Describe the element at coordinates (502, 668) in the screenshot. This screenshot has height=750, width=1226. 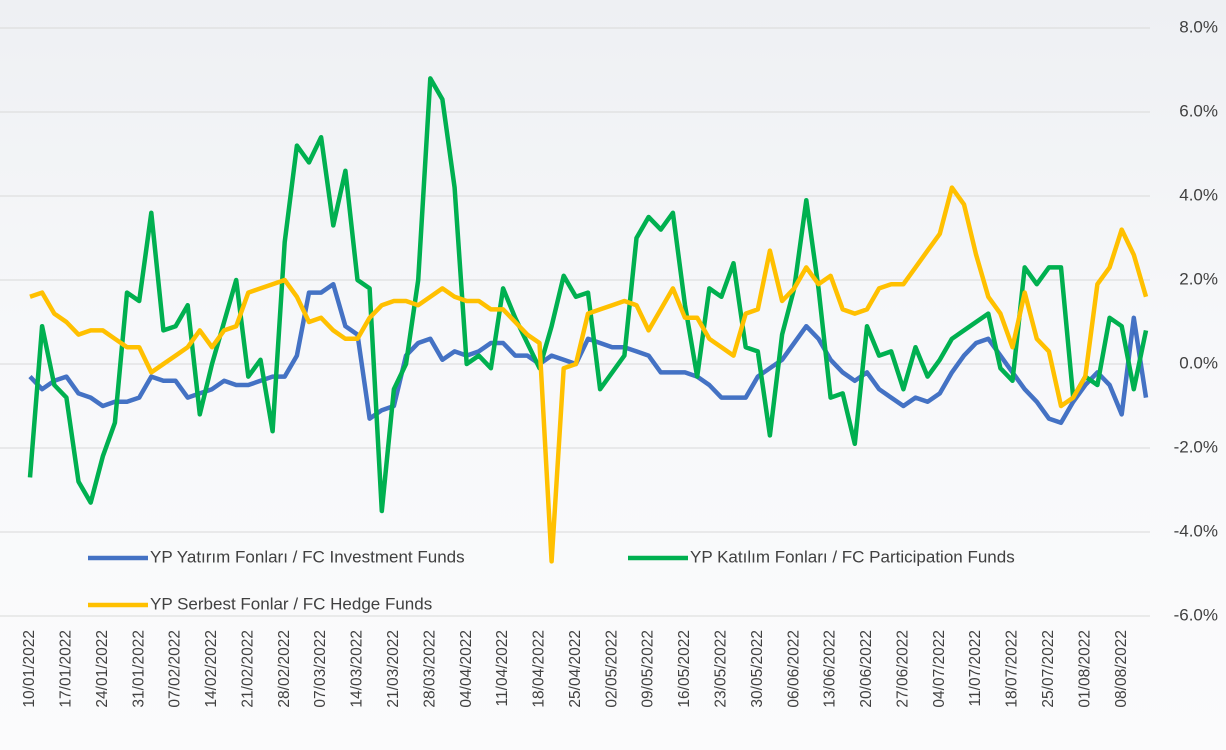
I see `x-tick-label: 11/04/2022` at that location.